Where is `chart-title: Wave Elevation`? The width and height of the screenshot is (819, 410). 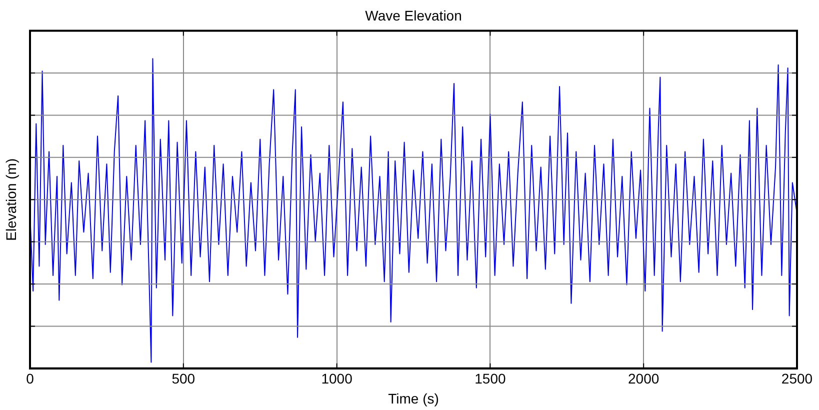 chart-title: Wave Elevation is located at coordinates (413, 15).